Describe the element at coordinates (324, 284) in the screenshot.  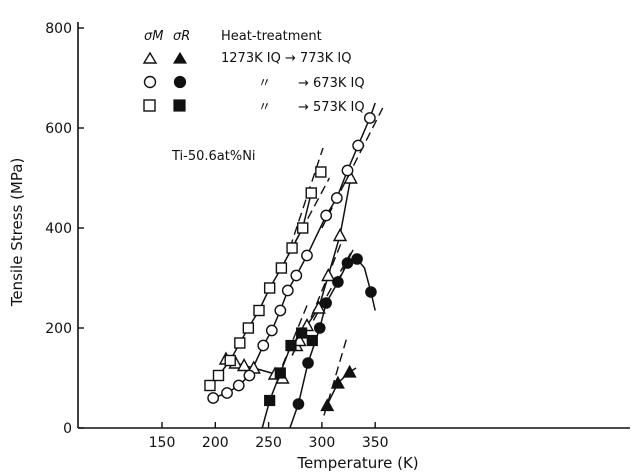
I see `dash-triangle-open` at that location.